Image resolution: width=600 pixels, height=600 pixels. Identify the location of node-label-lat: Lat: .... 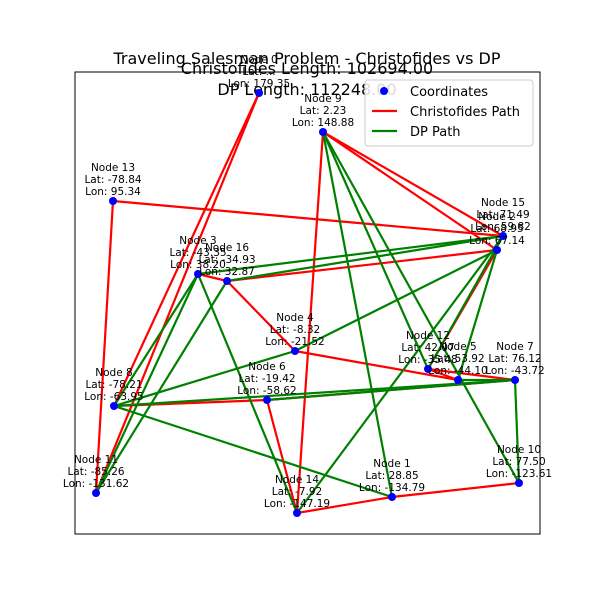
(258, 72).